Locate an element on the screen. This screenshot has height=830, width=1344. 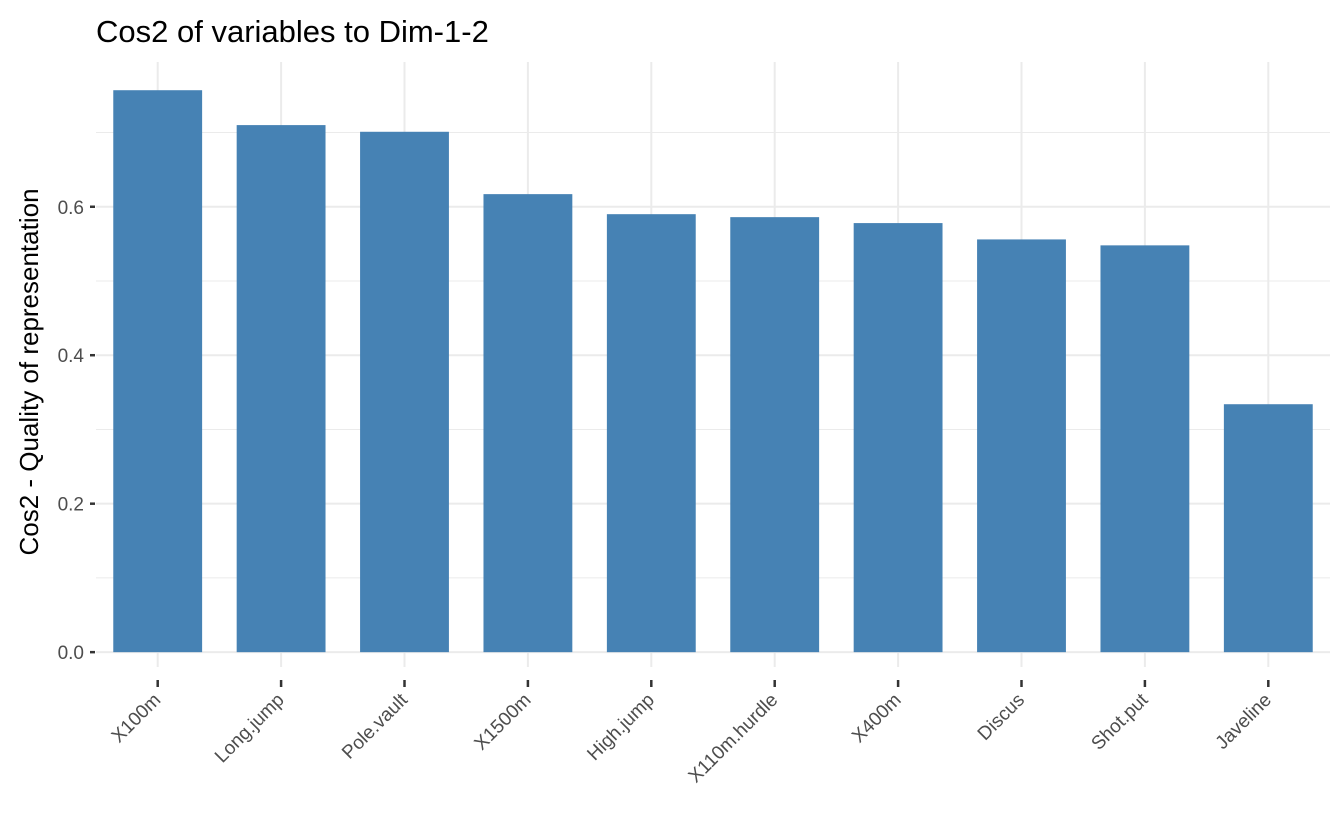
x-tick-label: X110m.hurdle is located at coordinates (734, 739).